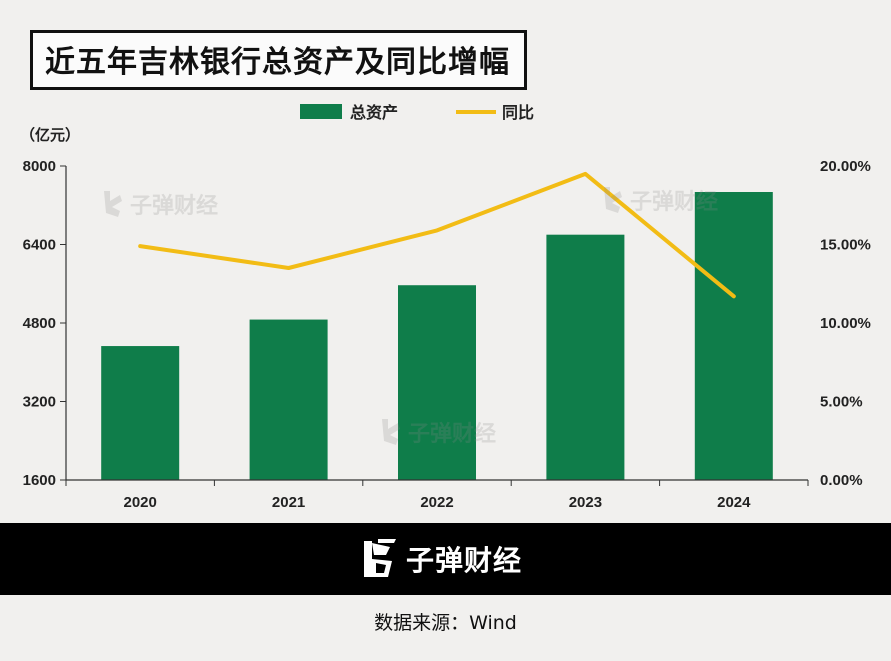 The image size is (891, 661). What do you see at coordinates (321, 111) in the screenshot?
I see `legend-swatch-bar` at bounding box center [321, 111].